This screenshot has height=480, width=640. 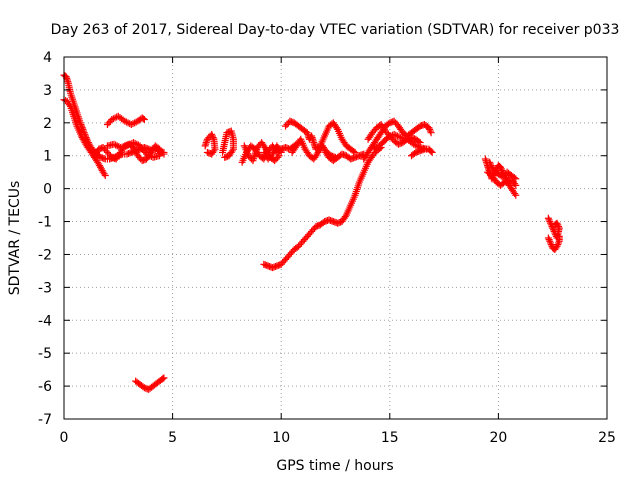 I want to click on y-tick-label: 2, so click(x=47, y=124).